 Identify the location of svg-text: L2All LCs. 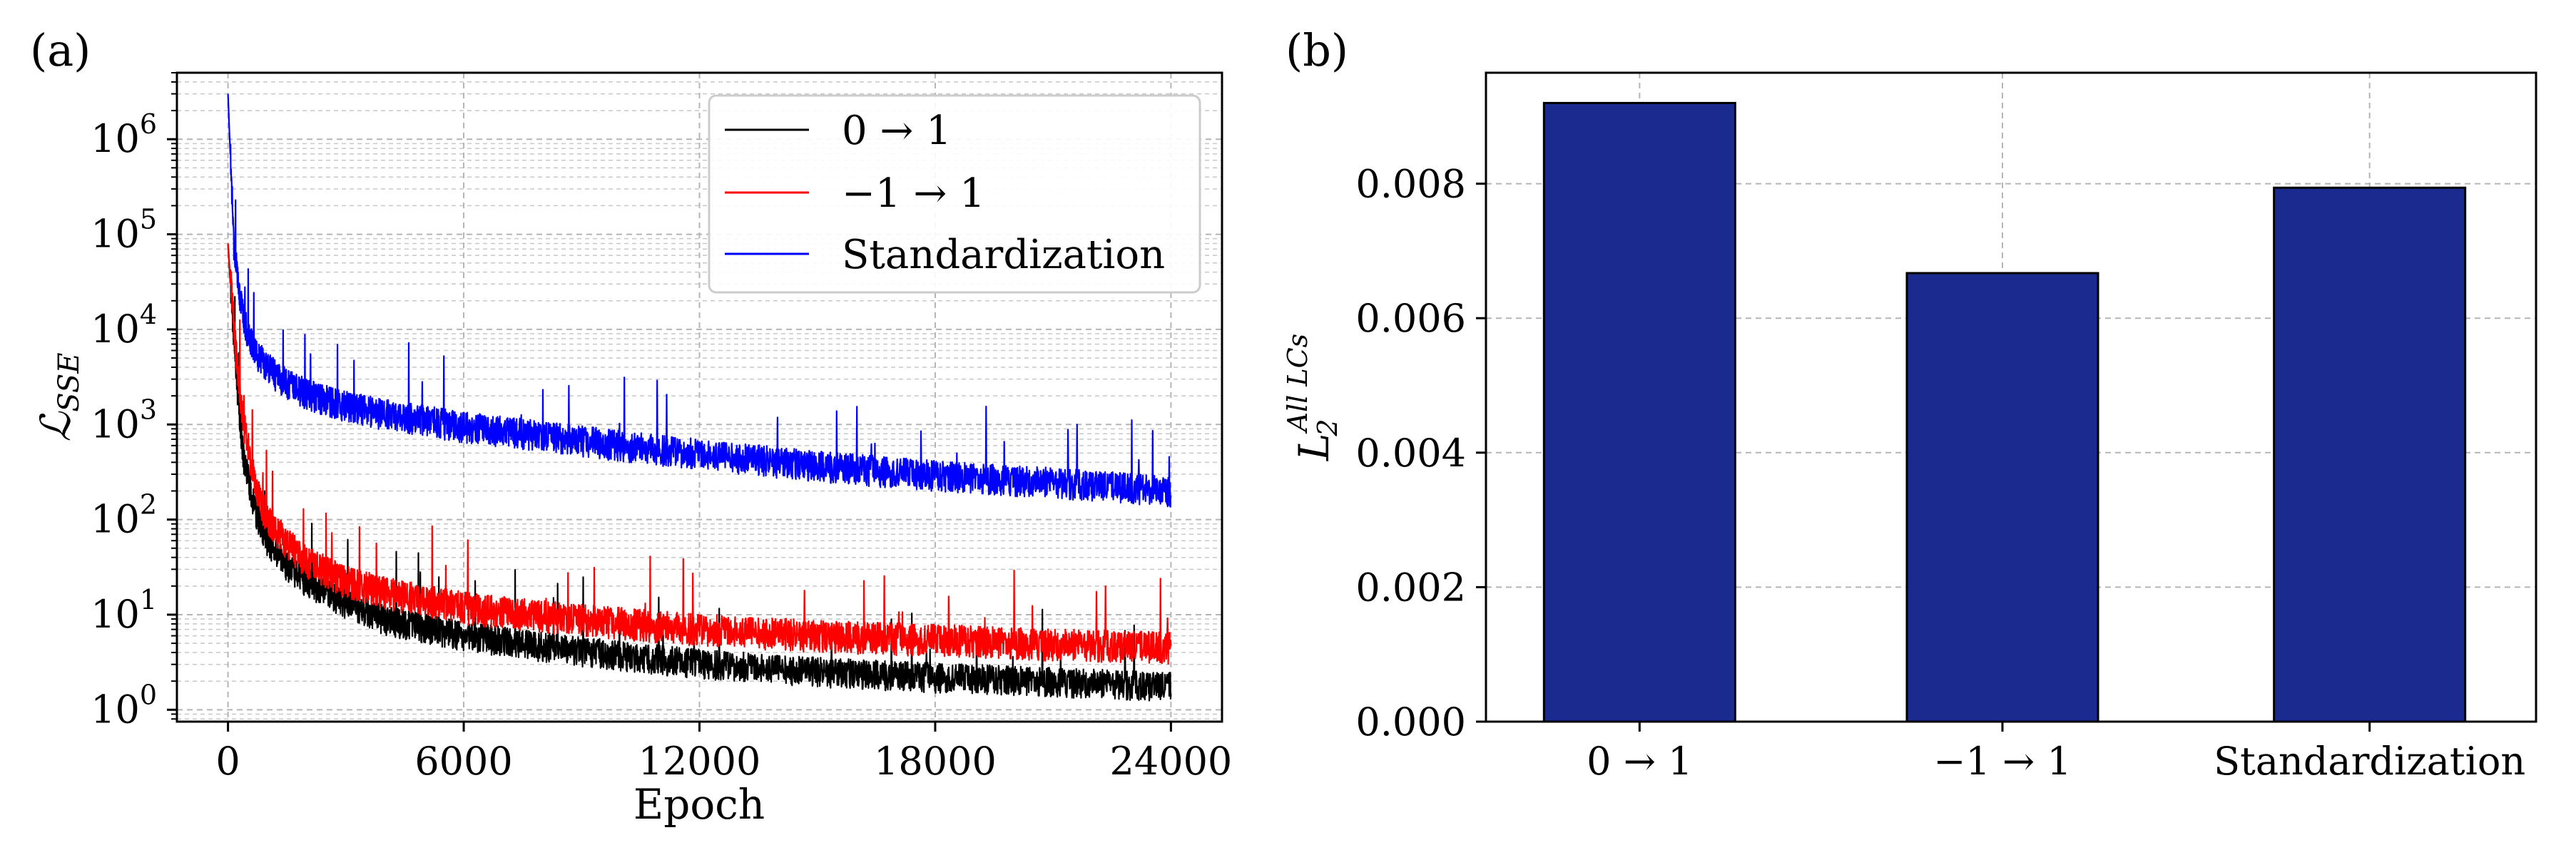
(1312, 397).